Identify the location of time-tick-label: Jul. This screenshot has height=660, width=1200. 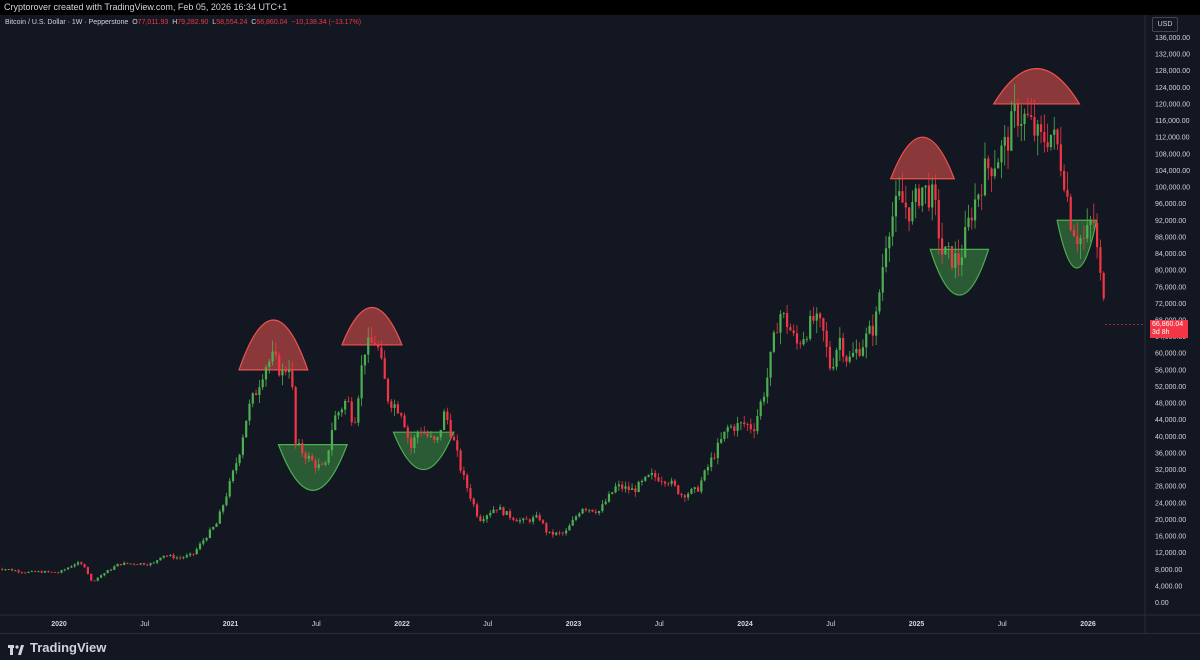
(659, 624).